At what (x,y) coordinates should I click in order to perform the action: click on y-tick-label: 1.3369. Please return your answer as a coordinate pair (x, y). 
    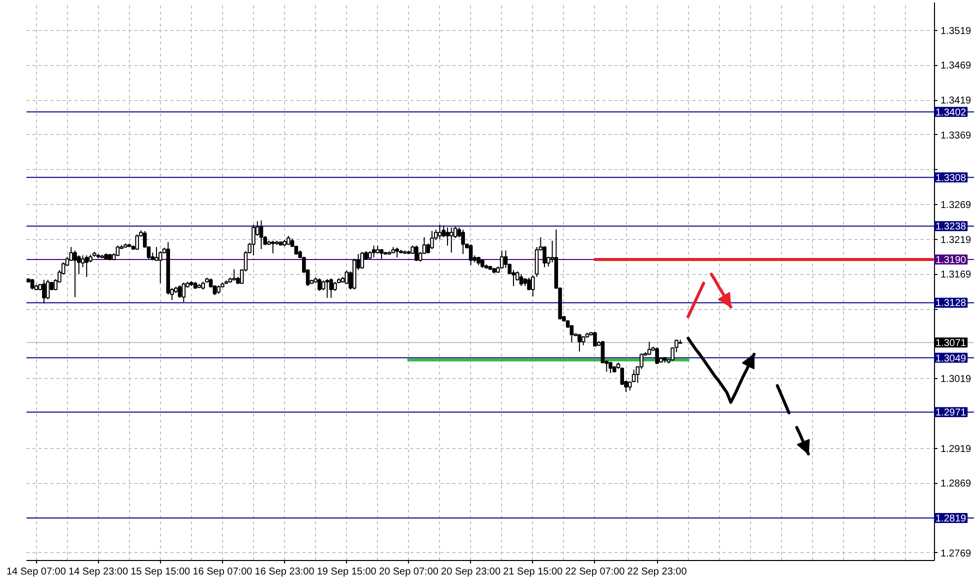
    Looking at the image, I should click on (956, 136).